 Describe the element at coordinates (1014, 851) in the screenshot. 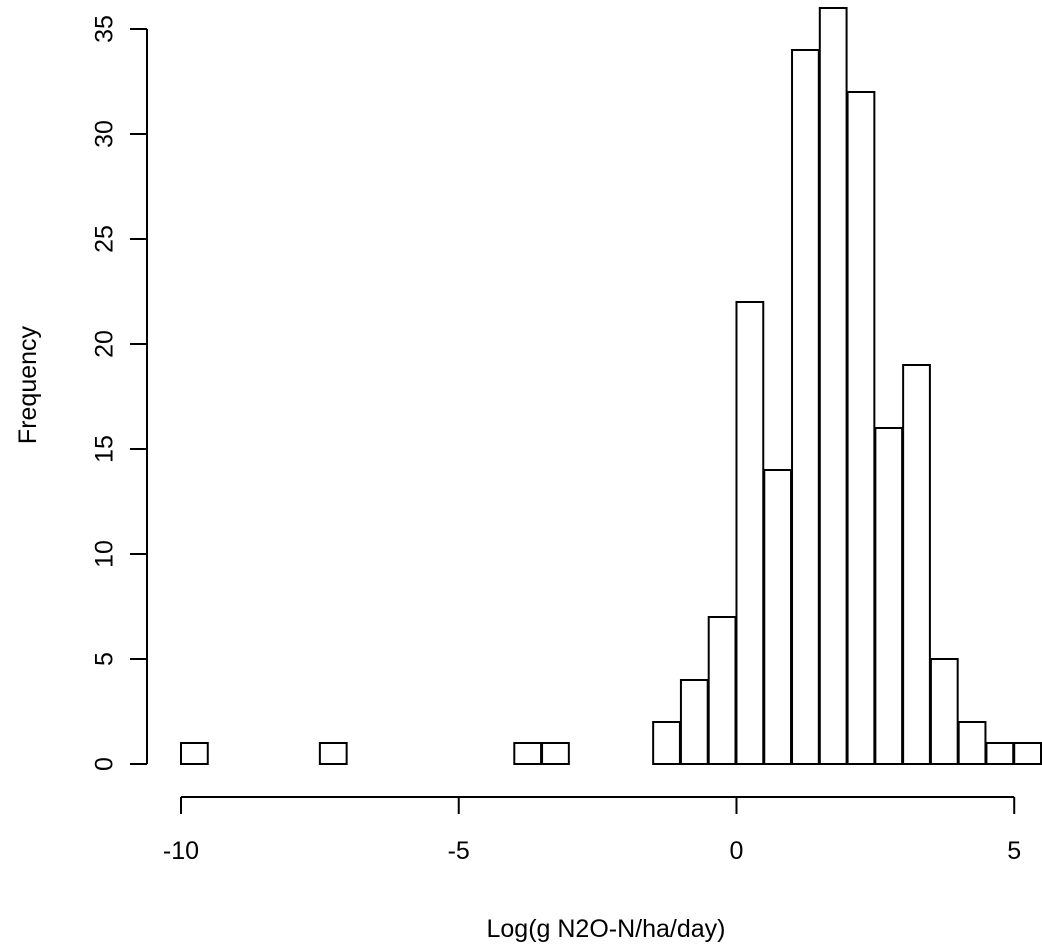

I see `x-tick-label: 5` at that location.